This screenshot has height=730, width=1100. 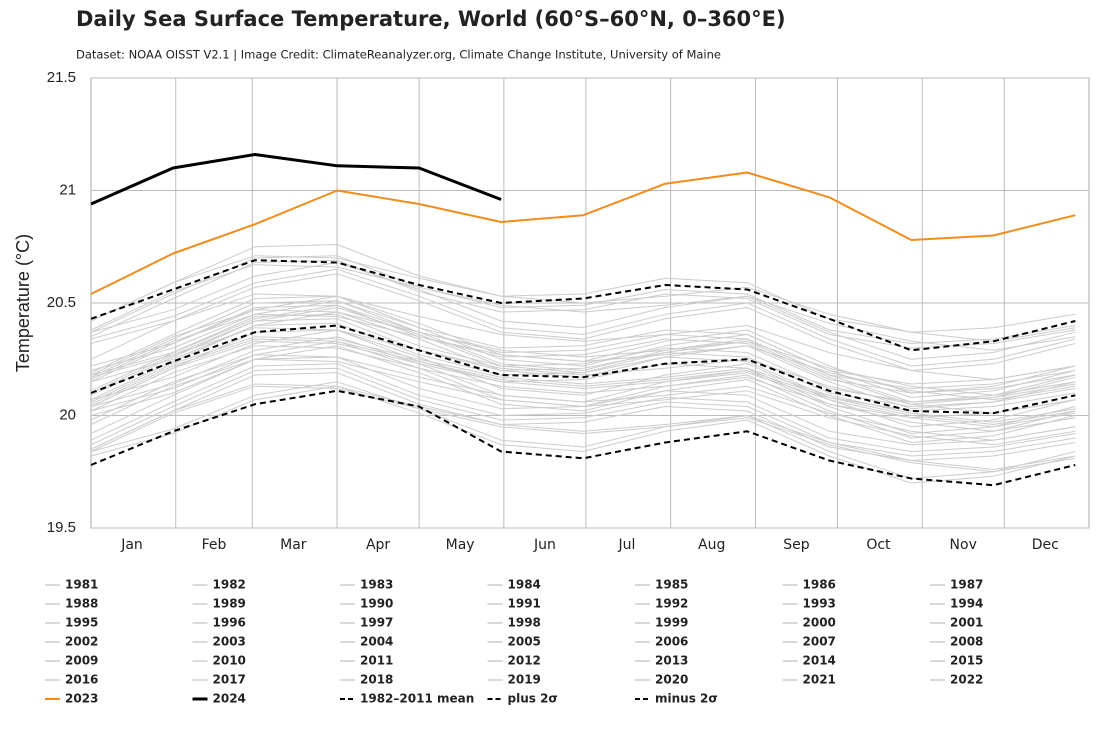 I want to click on legend-label: 1987, so click(x=966, y=585).